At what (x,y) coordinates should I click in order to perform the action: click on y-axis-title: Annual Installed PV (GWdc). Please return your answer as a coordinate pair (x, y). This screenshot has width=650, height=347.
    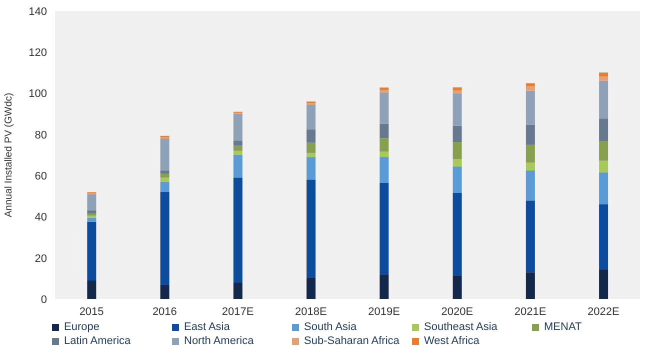
    Looking at the image, I should click on (9, 155).